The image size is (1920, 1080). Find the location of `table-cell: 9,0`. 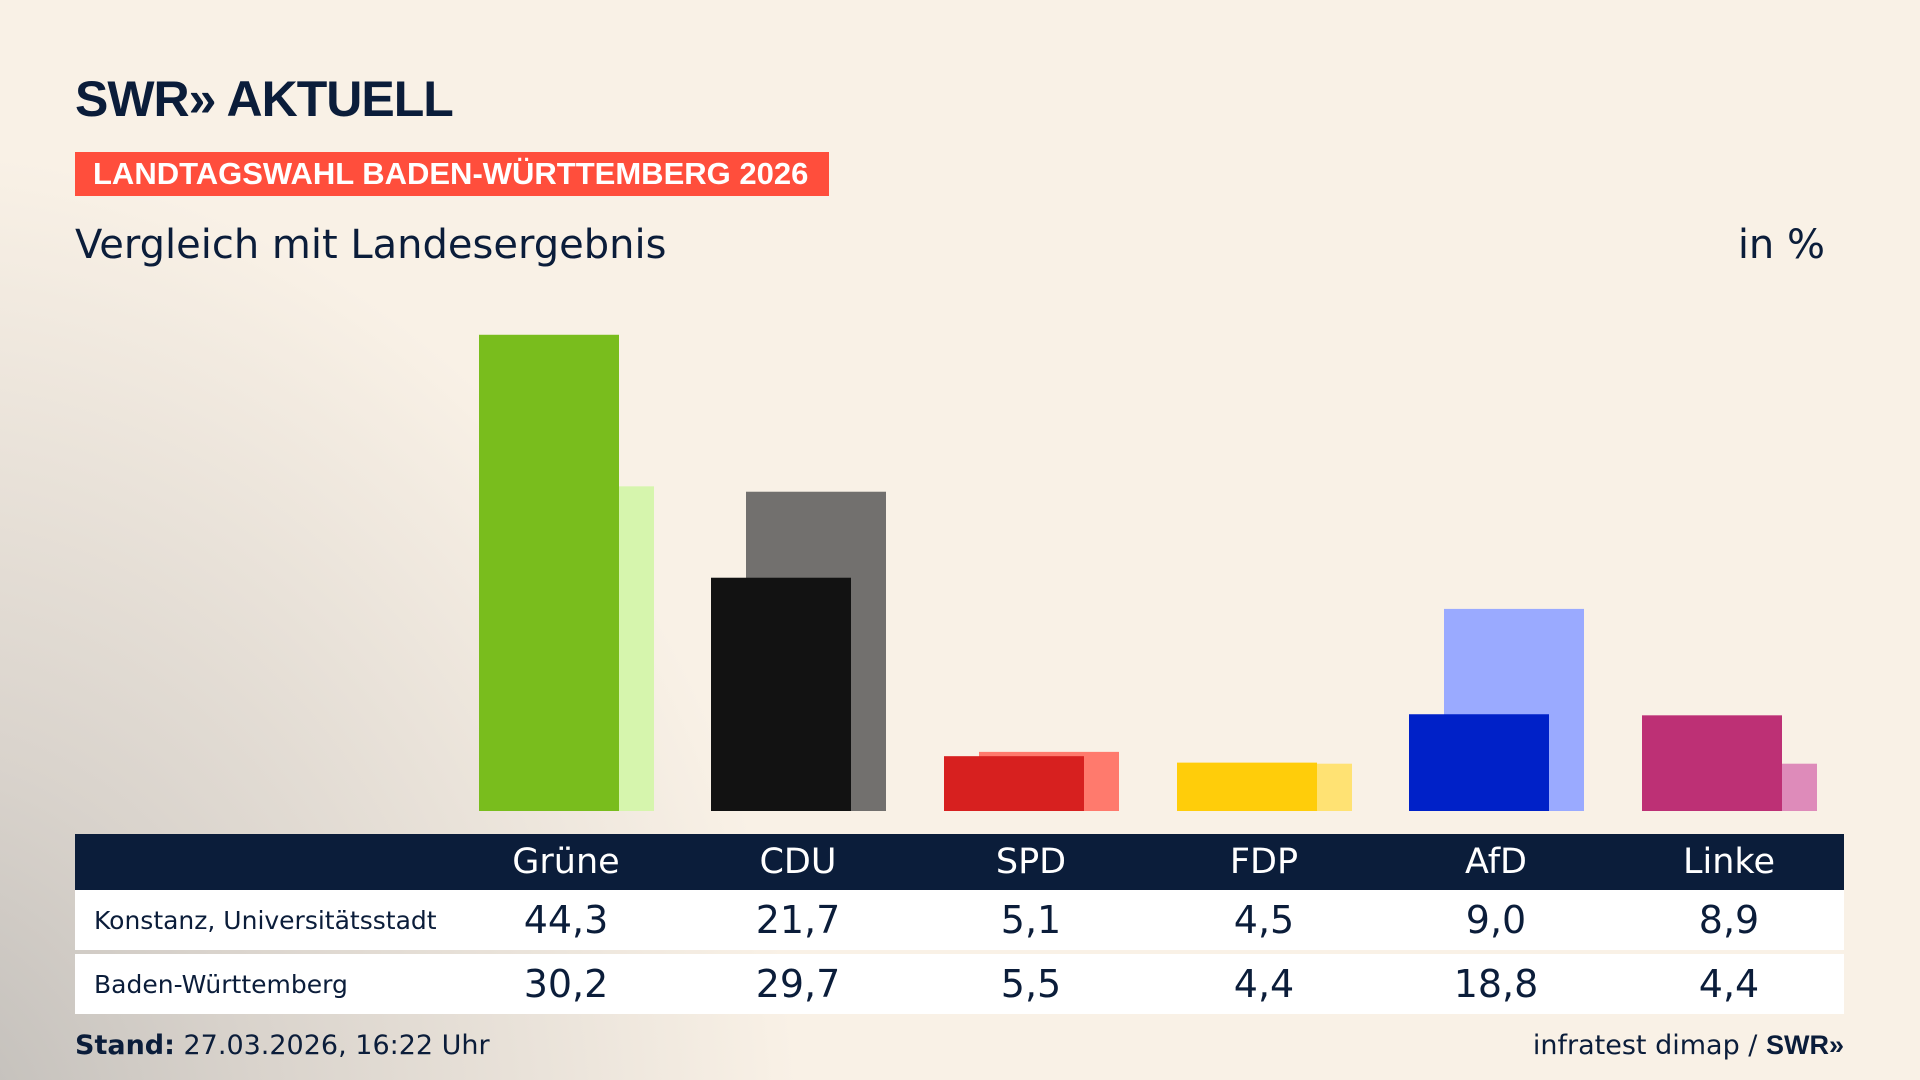

table-cell: 9,0 is located at coordinates (1496, 920).